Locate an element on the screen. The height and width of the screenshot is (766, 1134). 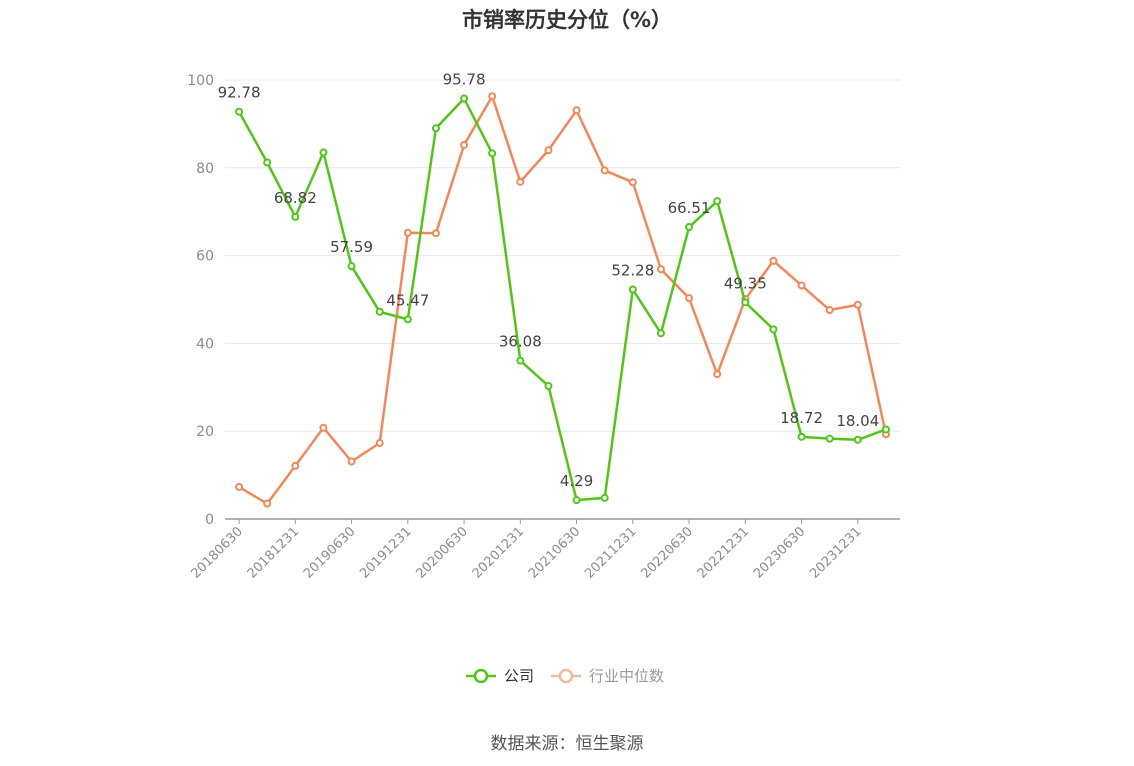
x-tick-label: 20190630 is located at coordinates (329, 552).